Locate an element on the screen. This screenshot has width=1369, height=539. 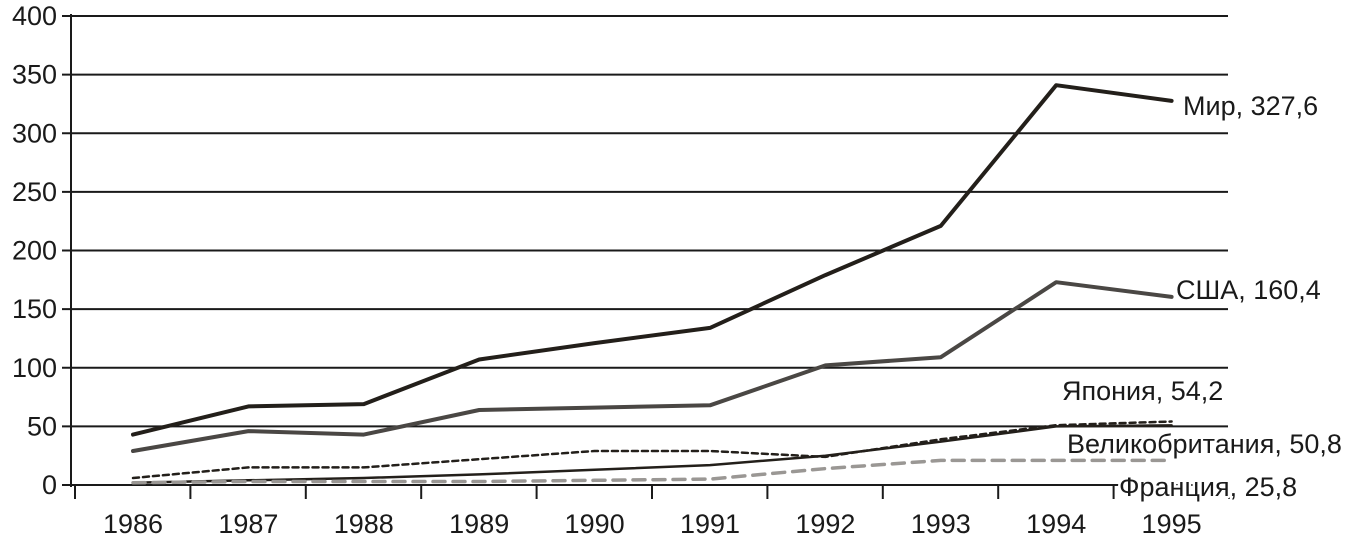
x-tick-label: 1994 is located at coordinates (1056, 524).